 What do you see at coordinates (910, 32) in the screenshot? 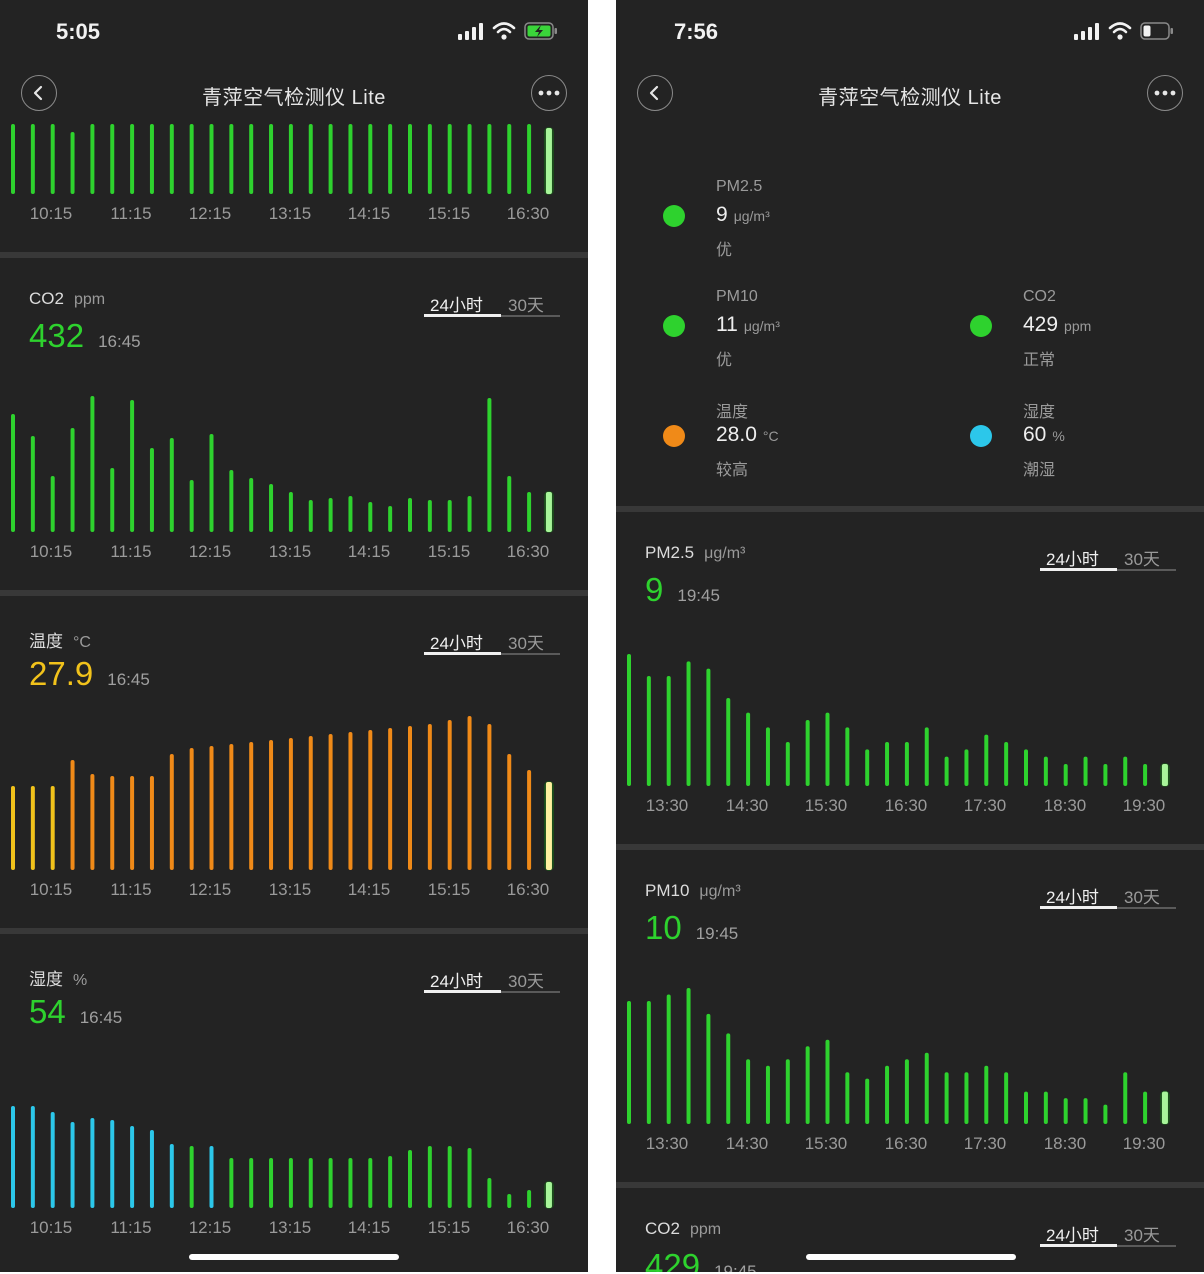
I see `status-bar: 7:56` at bounding box center [910, 32].